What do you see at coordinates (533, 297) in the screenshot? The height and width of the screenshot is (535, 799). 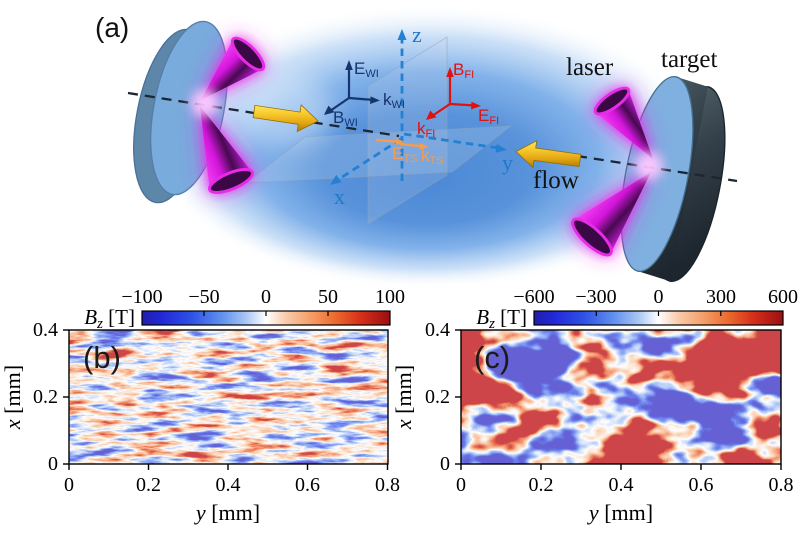 I see `svg-text: −600` at bounding box center [533, 297].